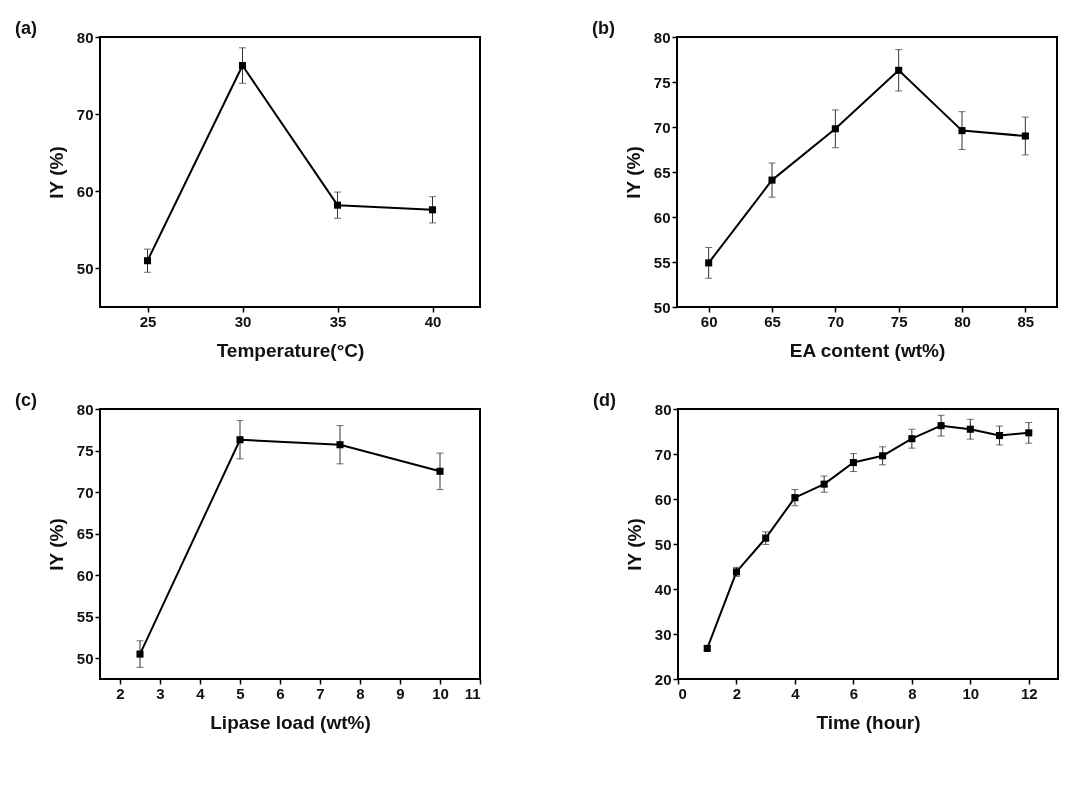 The width and height of the screenshot is (1075, 789). I want to click on y-tick-label: 30, so click(663, 634).